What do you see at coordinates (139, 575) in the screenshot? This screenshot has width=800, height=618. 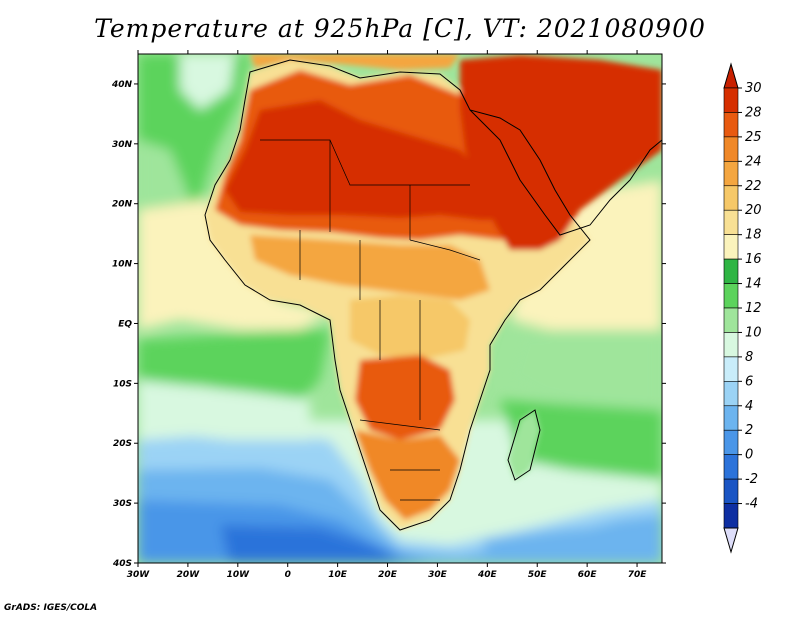 I see `lon-tick-label: 30W` at bounding box center [139, 575].